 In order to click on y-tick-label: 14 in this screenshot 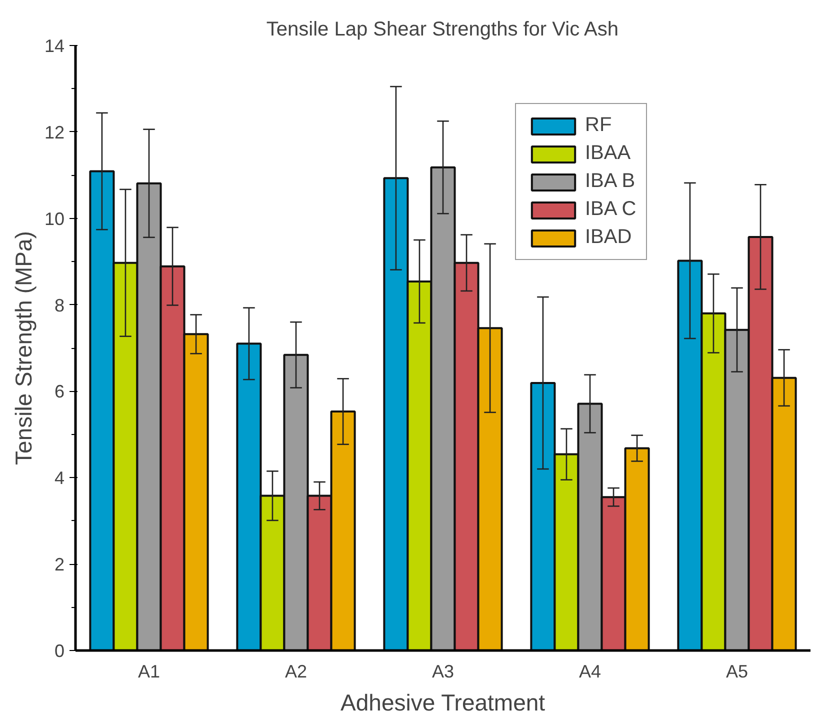, I will do `click(54, 46)`.